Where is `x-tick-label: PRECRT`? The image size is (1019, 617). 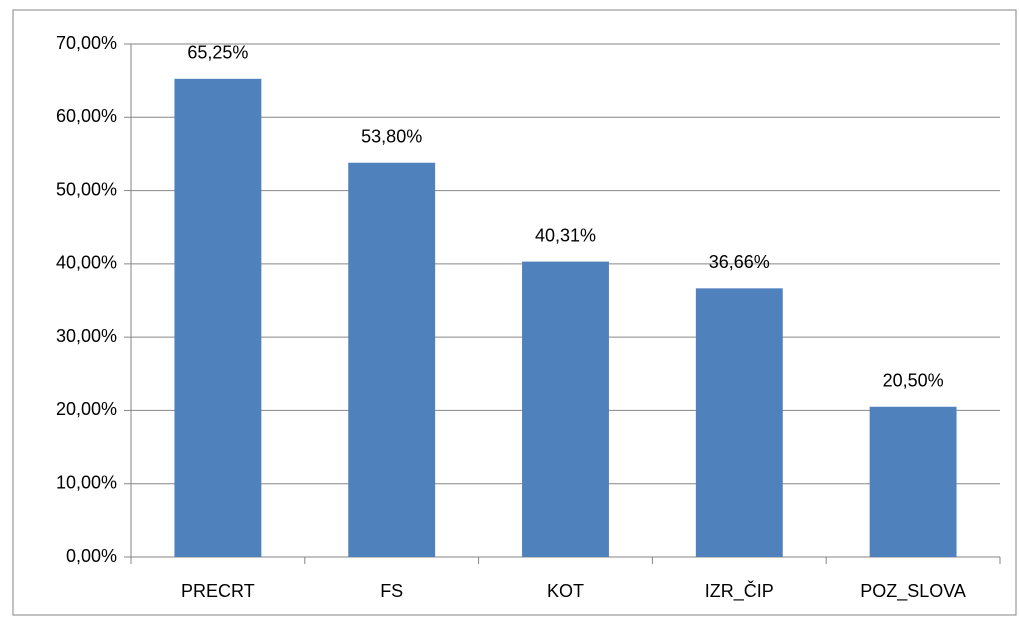
x-tick-label: PRECRT is located at coordinates (218, 591).